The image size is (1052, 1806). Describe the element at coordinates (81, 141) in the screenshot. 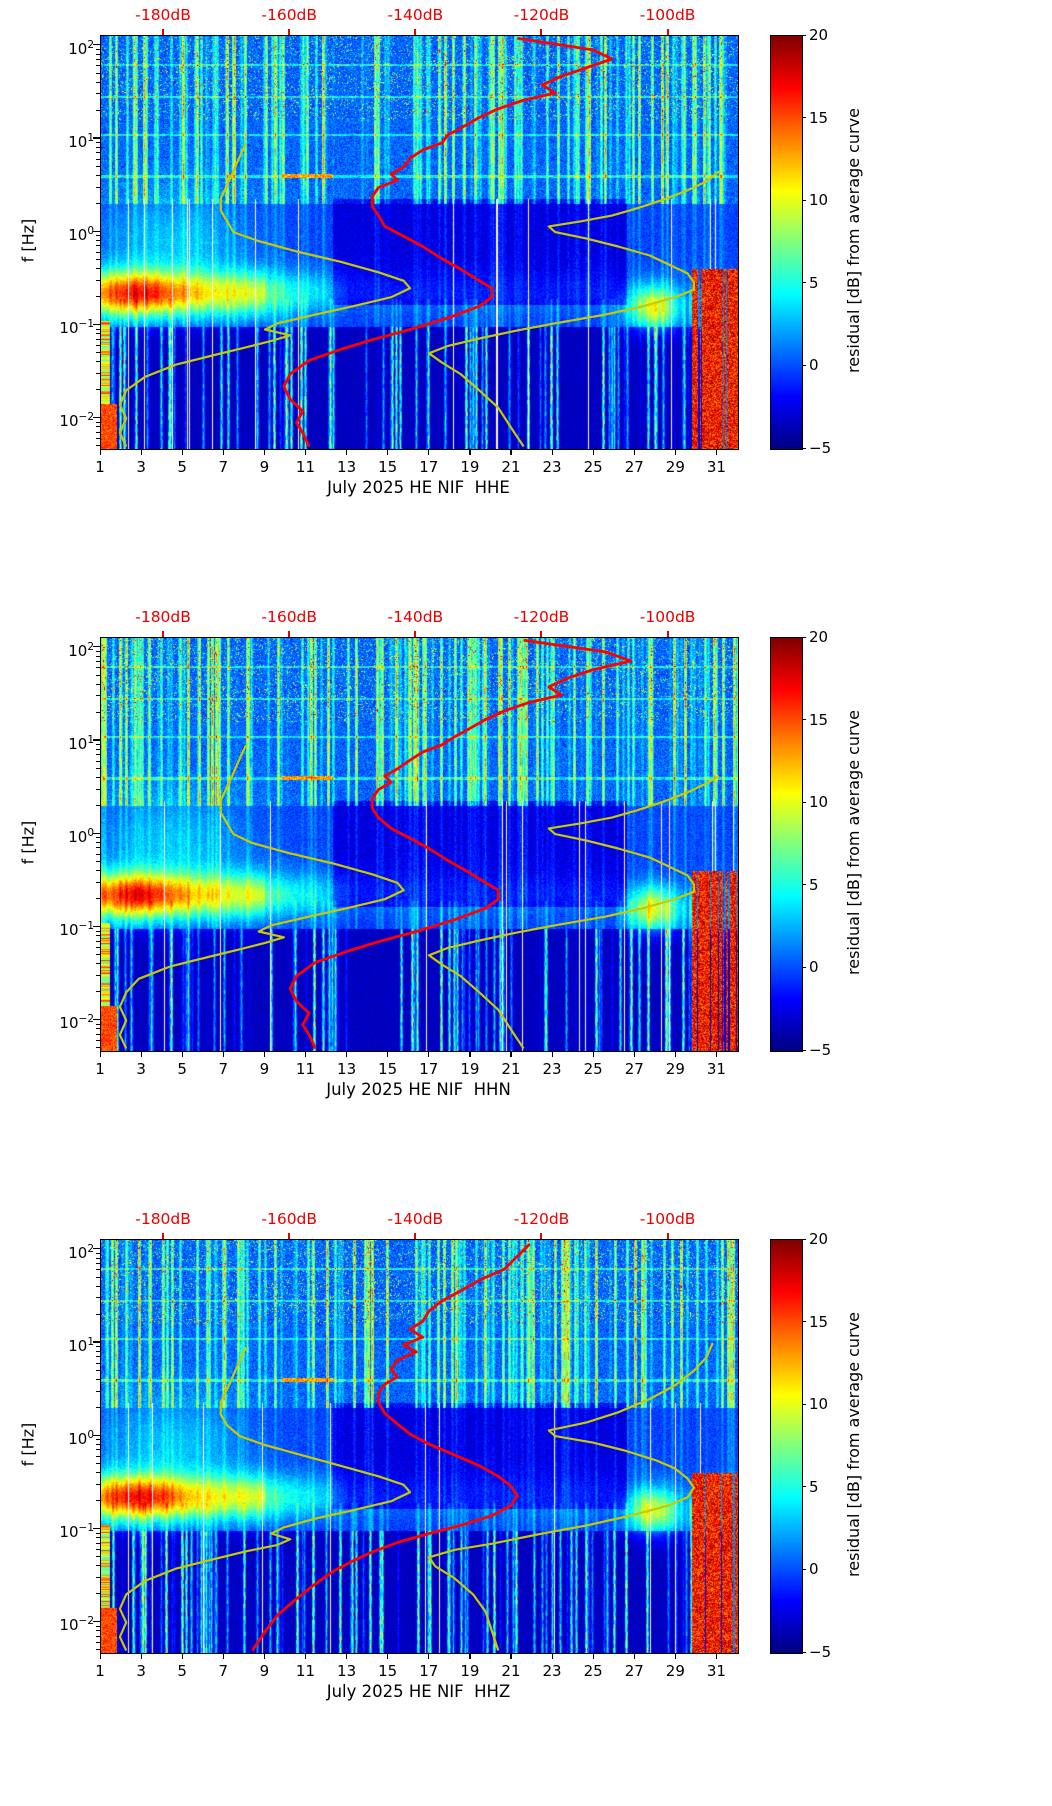

I see `y-tick-label: 10¹` at that location.